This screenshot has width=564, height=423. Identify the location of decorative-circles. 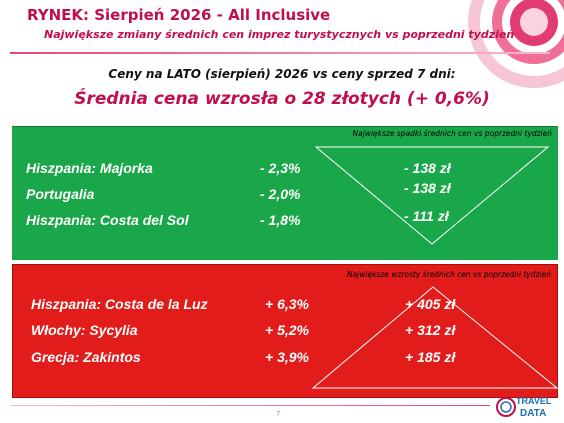
(516, 44).